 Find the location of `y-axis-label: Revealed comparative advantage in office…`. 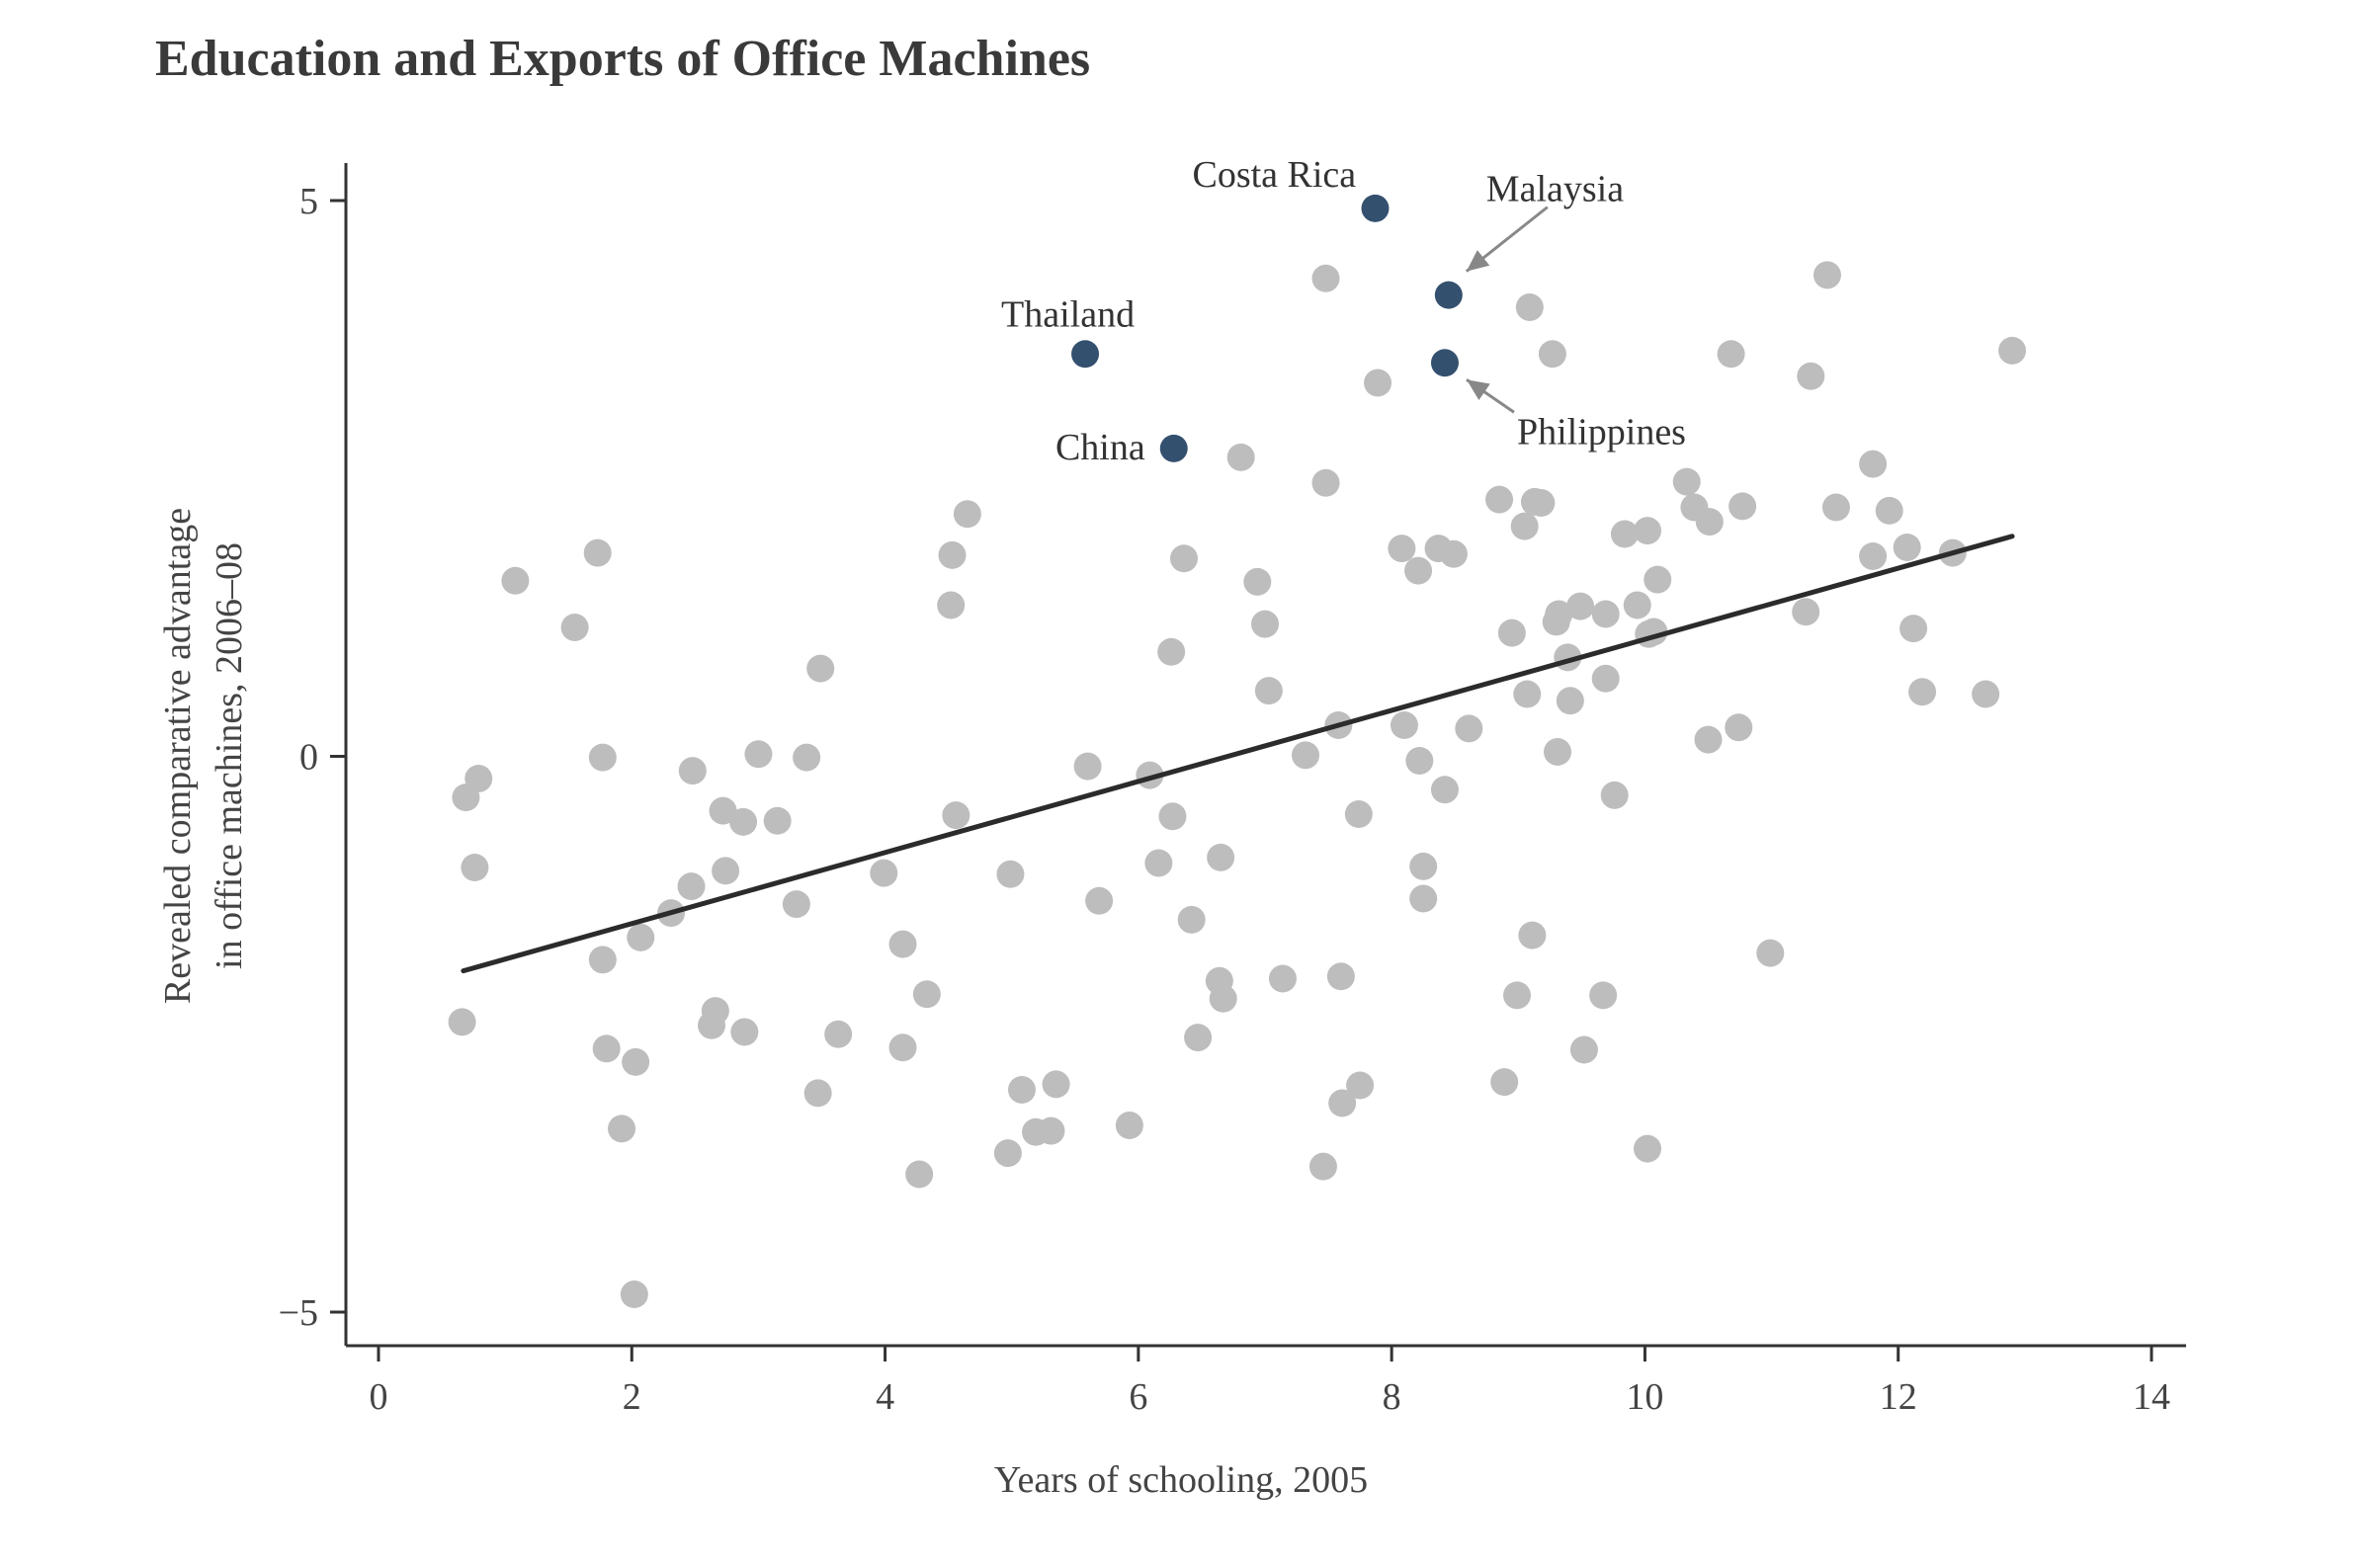

y-axis-label: Revealed comparative advantage in office… is located at coordinates (203, 756).